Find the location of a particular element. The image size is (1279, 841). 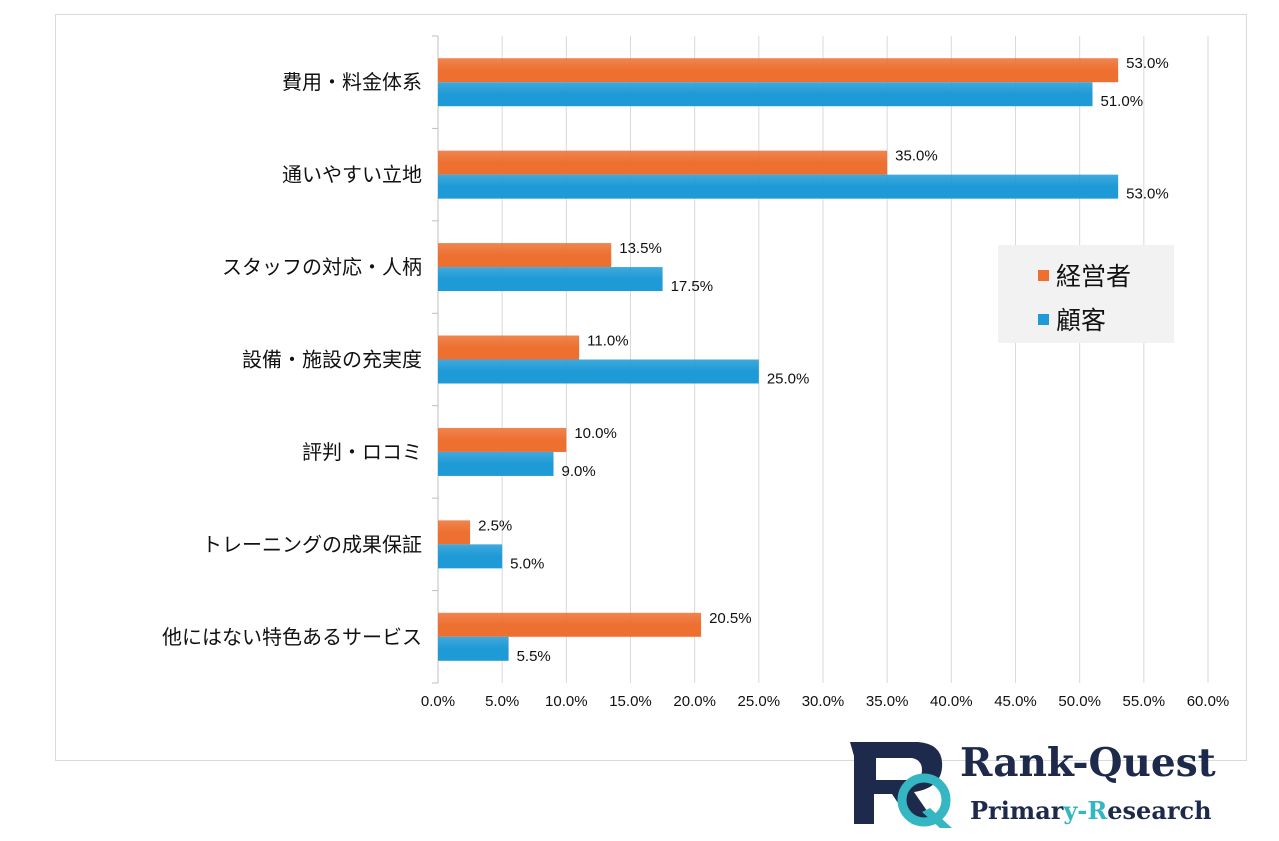

legend-label-executives: 経営者 is located at coordinates (1094, 276).